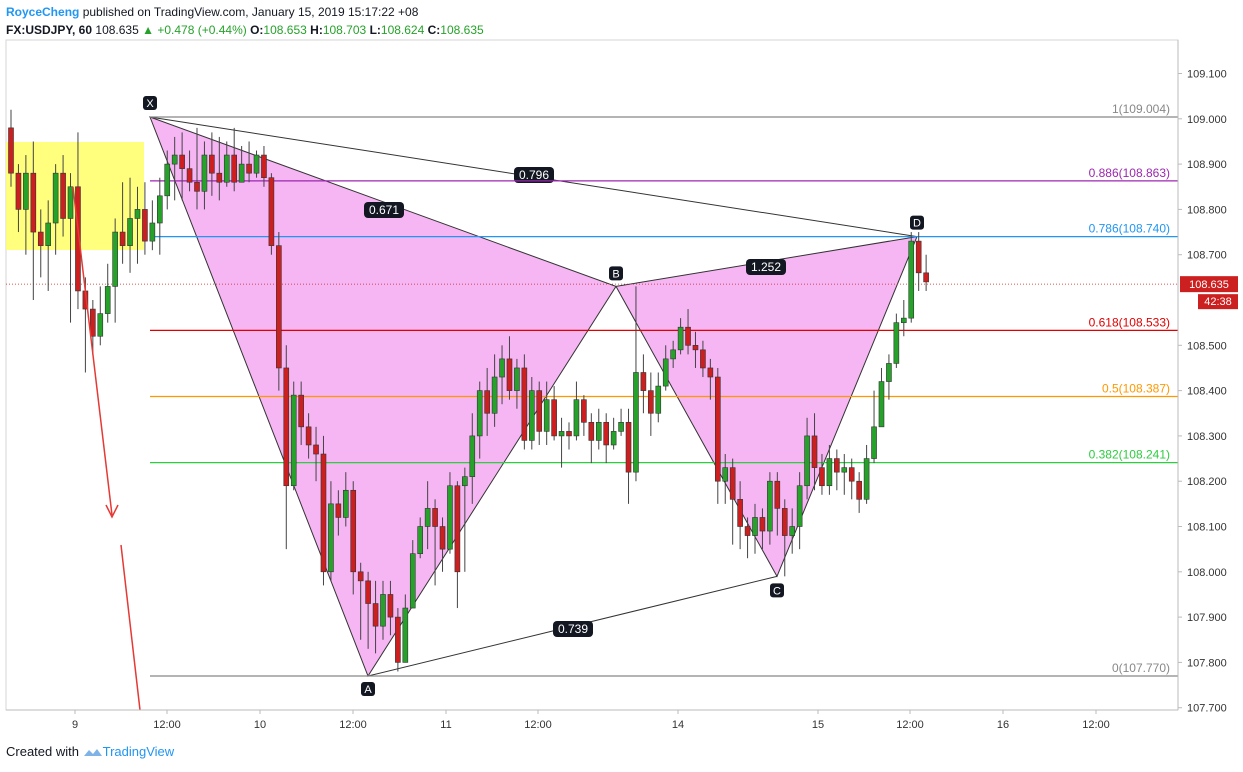 Image resolution: width=1243 pixels, height=772 pixels. What do you see at coordinates (1207, 165) in the screenshot?
I see `y-tick-label: 108.900` at bounding box center [1207, 165].